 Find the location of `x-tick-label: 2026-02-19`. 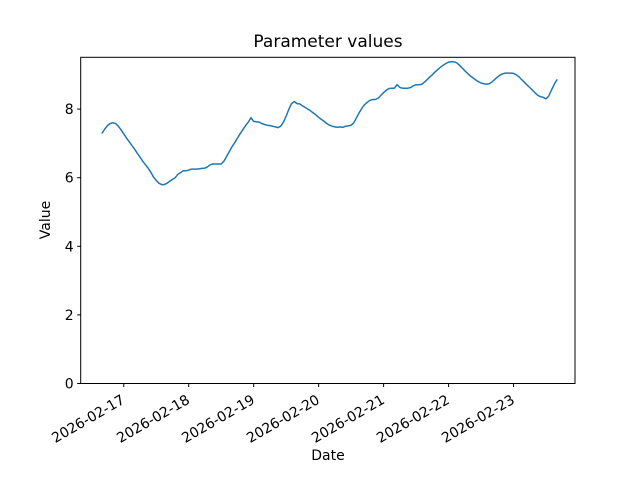

x-tick-label: 2026-02-19 is located at coordinates (218, 419).